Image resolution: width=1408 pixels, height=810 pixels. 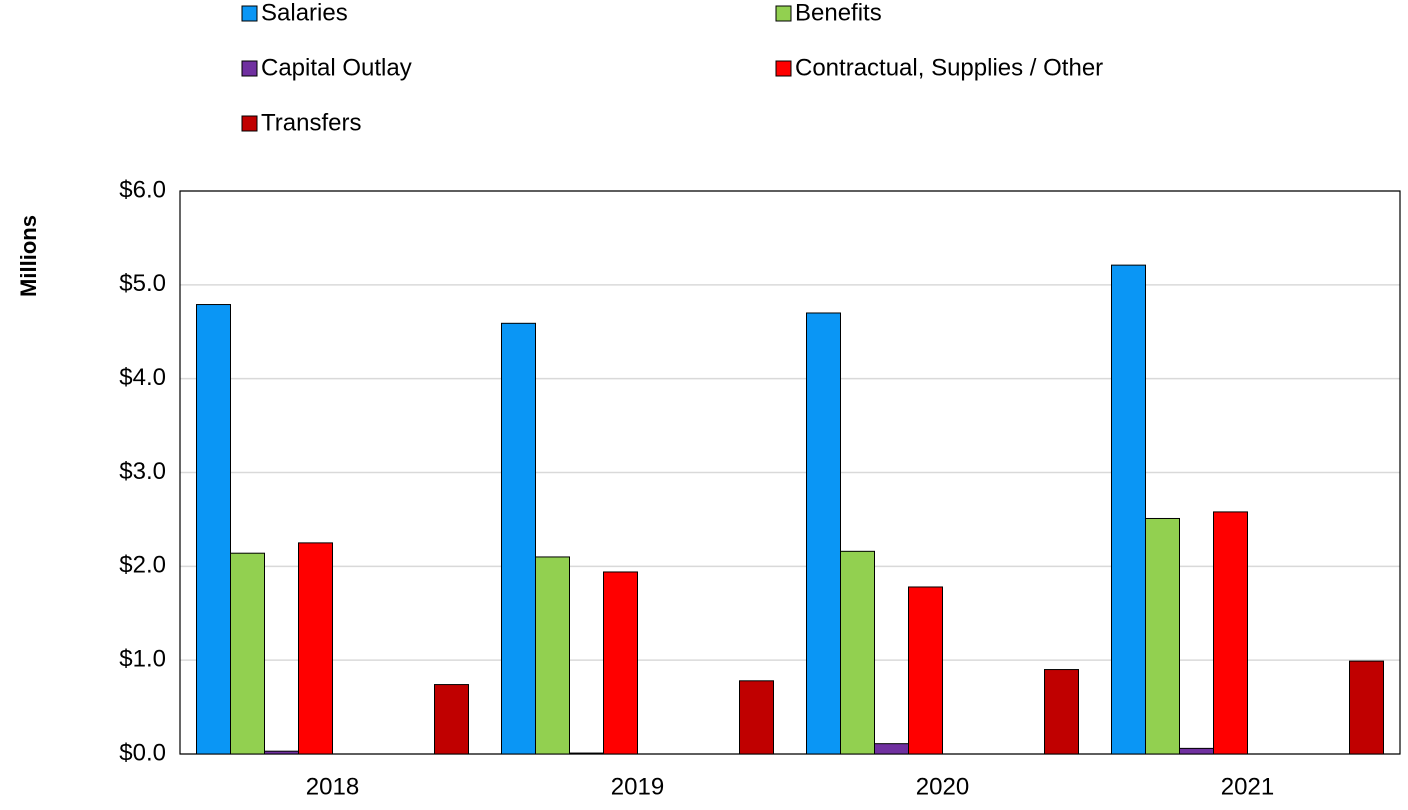 What do you see at coordinates (142, 659) in the screenshot?
I see `y-tick-label: $1.0` at bounding box center [142, 659].